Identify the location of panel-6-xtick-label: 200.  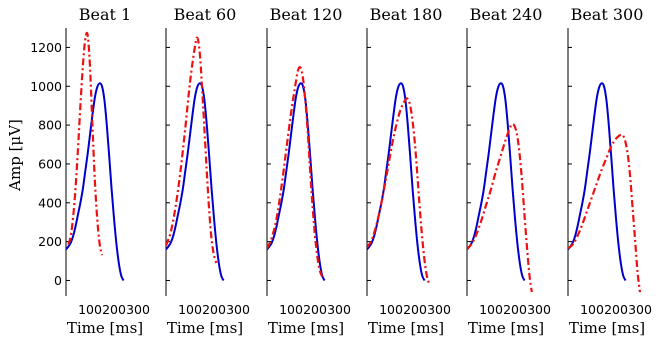
(616, 309).